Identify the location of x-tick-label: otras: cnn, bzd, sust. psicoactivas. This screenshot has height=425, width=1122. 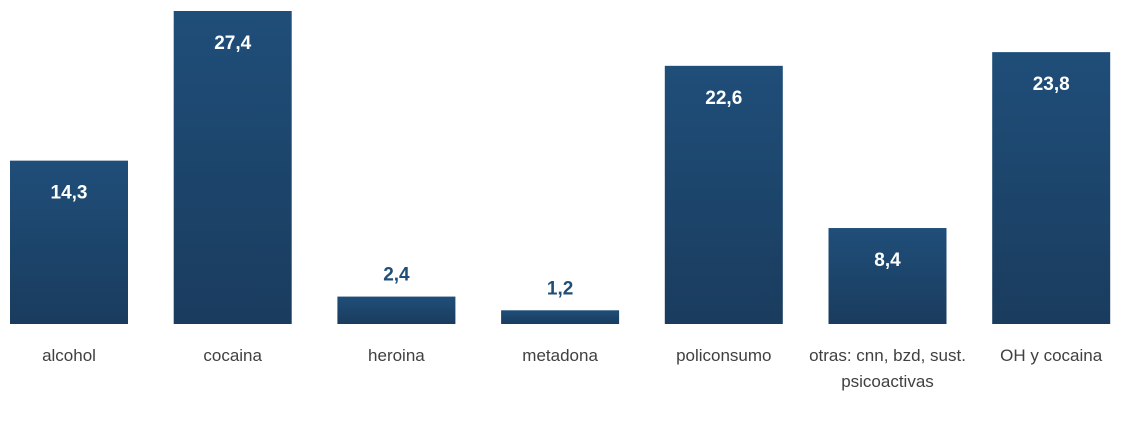
(887, 368).